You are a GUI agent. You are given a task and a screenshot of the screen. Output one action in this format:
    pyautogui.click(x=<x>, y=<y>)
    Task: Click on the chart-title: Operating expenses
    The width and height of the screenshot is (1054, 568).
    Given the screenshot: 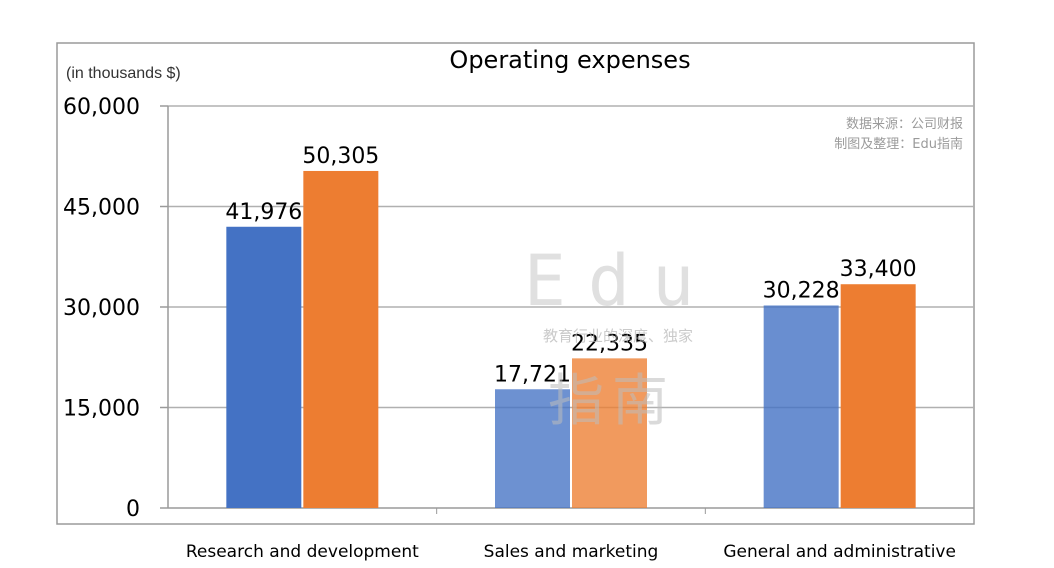 What is the action you would take?
    pyautogui.click(x=569, y=60)
    